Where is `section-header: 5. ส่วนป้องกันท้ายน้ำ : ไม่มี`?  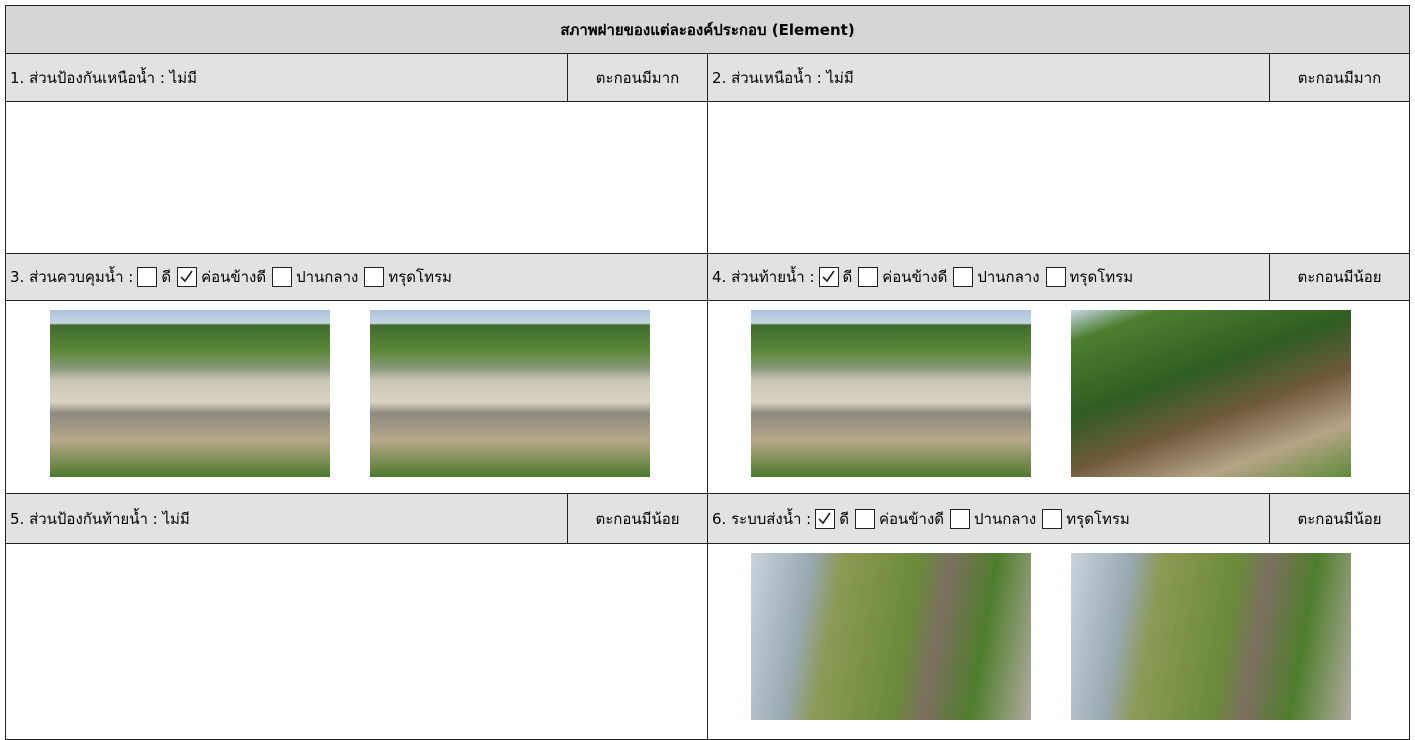 section-header: 5. ส่วนป้องกันท้ายน้ำ : ไม่มี is located at coordinates (286, 518).